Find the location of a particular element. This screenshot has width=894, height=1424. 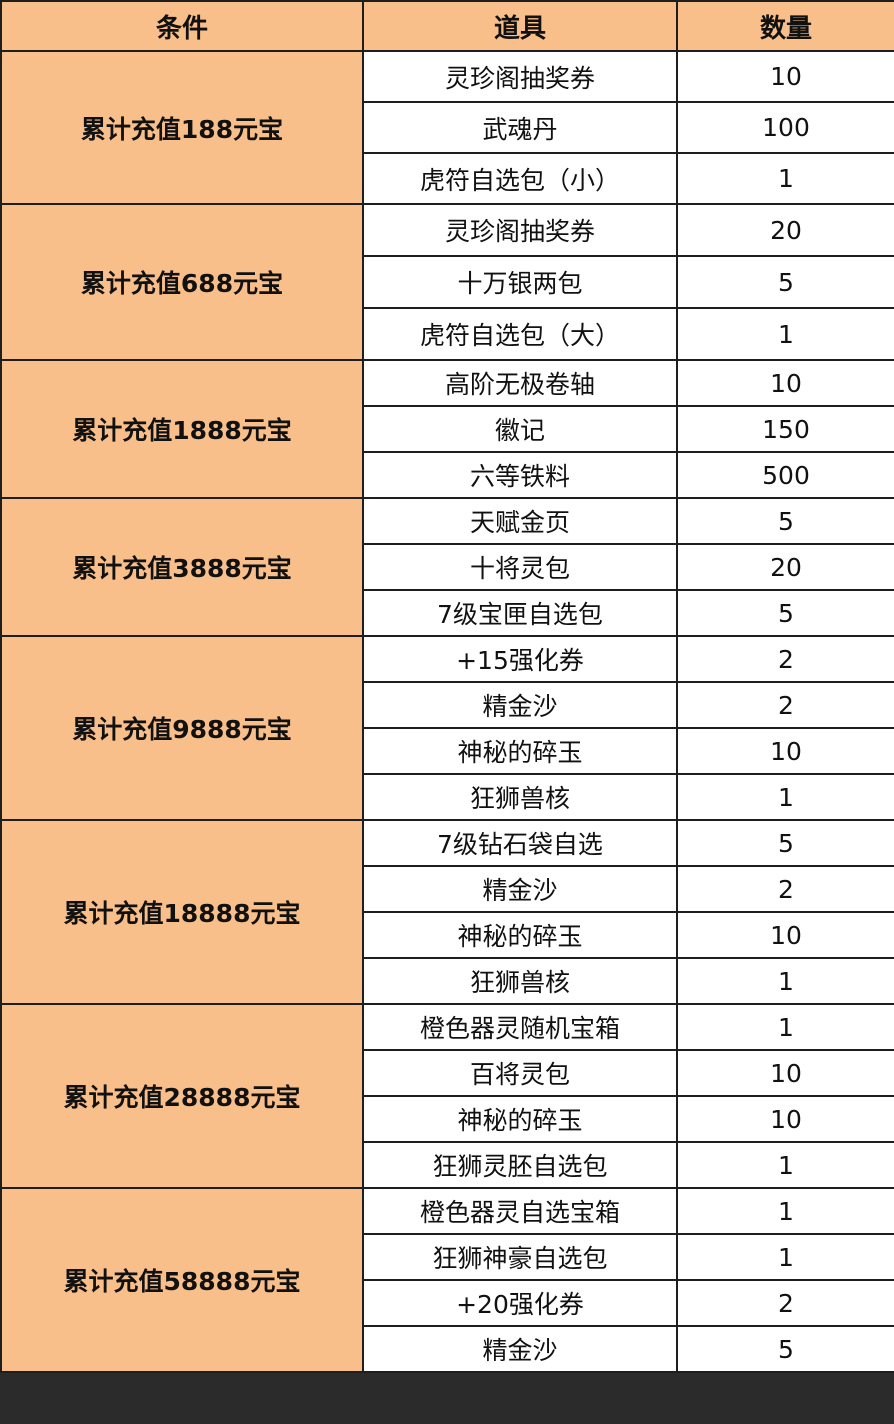

condition-cell: 累计充值688元宝 is located at coordinates (182, 282).